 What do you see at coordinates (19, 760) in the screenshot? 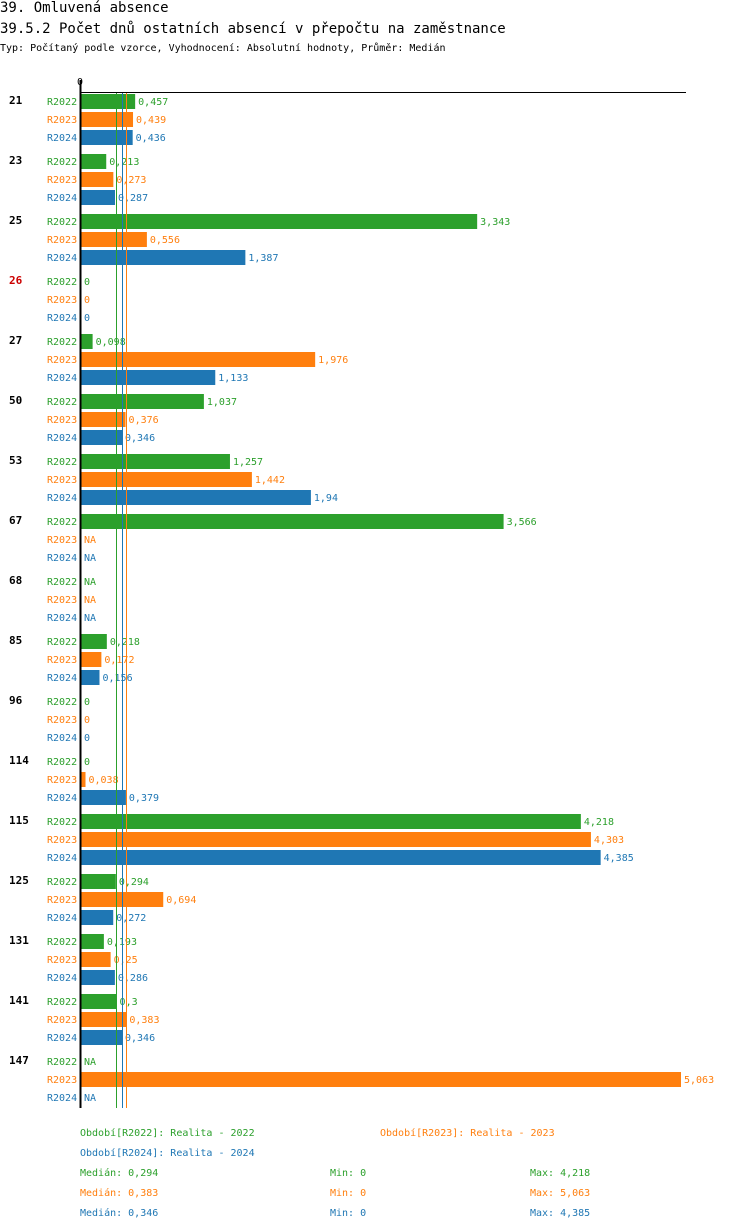
I see `category-label: 114` at bounding box center [19, 760].